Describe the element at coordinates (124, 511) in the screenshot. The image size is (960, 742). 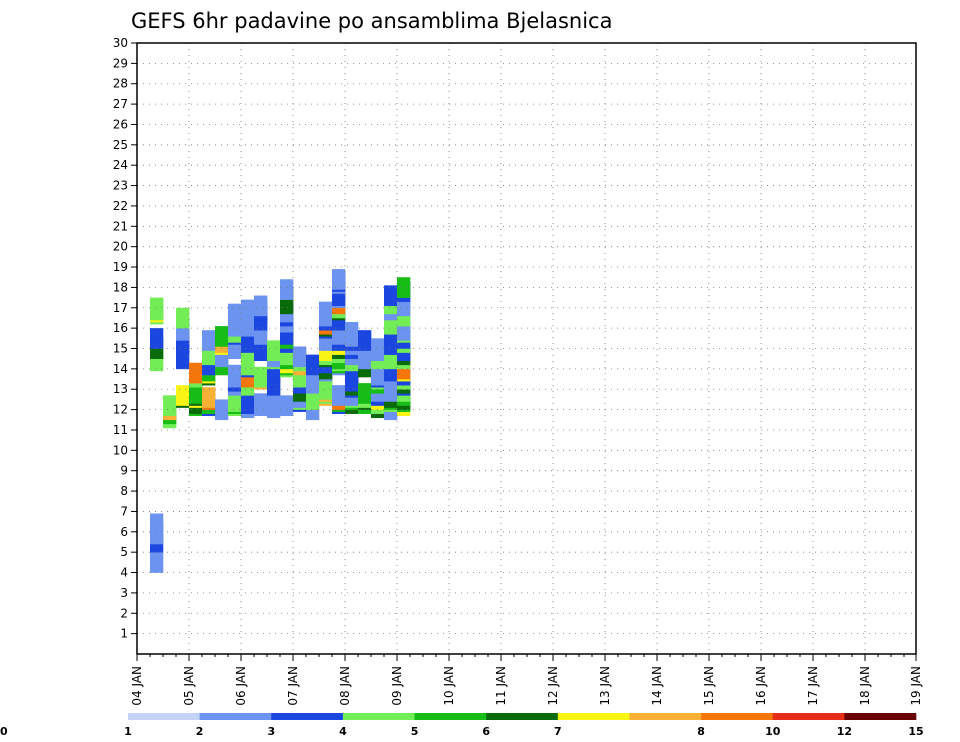
I see `y-tick-label: 7` at that location.